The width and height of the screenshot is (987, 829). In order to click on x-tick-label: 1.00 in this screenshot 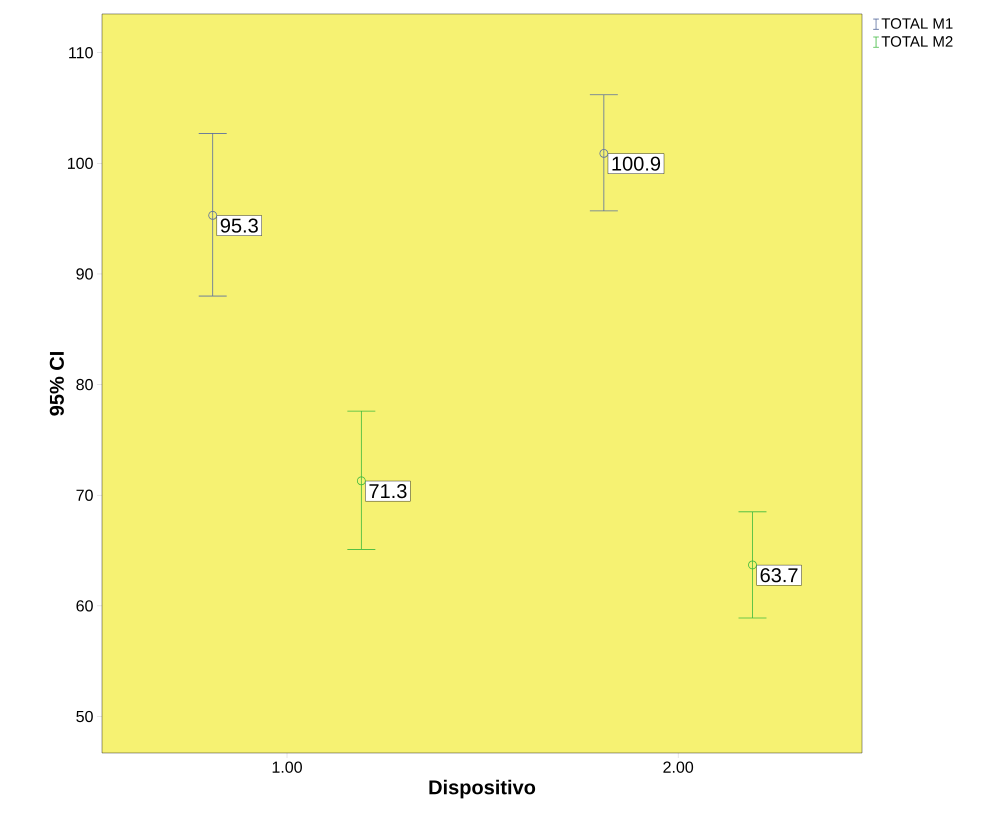, I will do `click(287, 767)`.